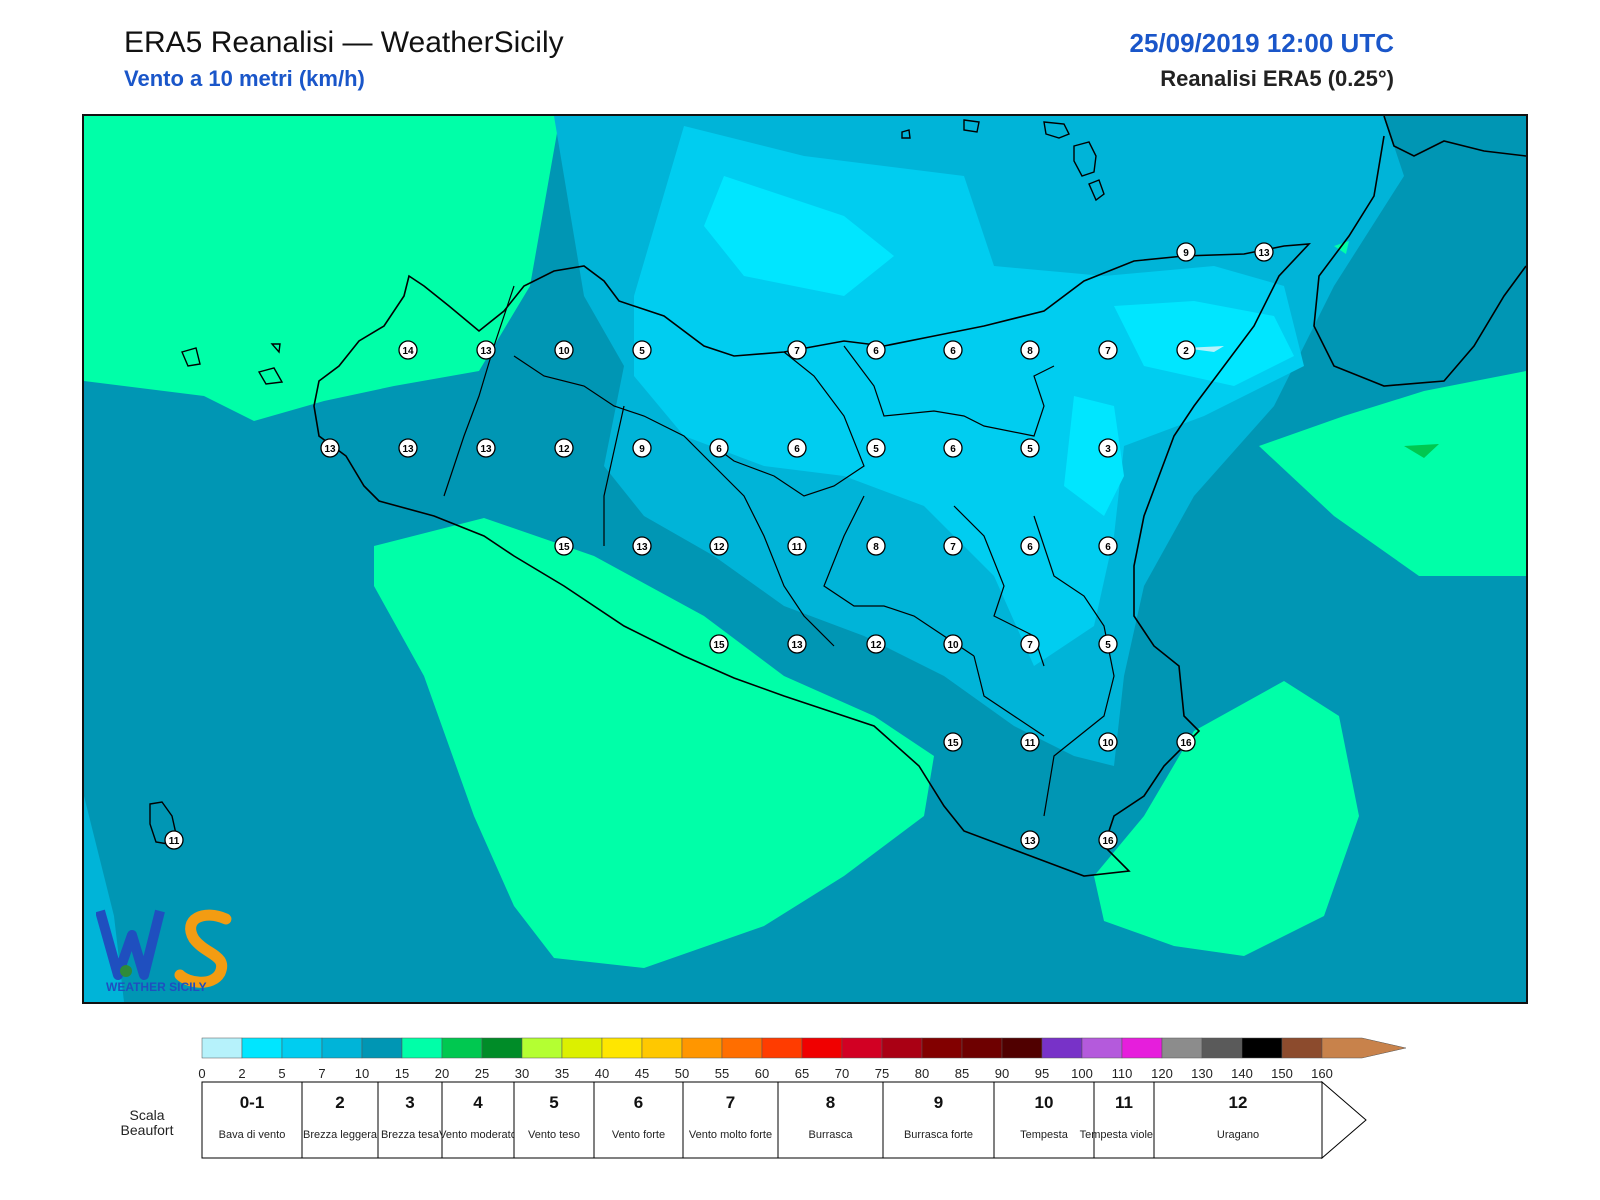 The height and width of the screenshot is (1200, 1600). Describe the element at coordinates (654, 743) in the screenshot. I see `wind-band-15-20-south` at that location.